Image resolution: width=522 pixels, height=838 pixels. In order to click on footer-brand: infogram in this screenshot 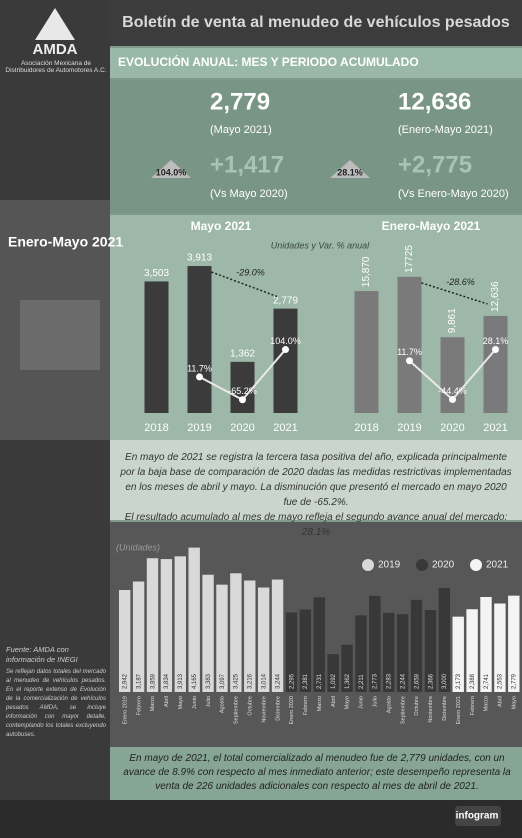, I will do `click(477, 816)`.